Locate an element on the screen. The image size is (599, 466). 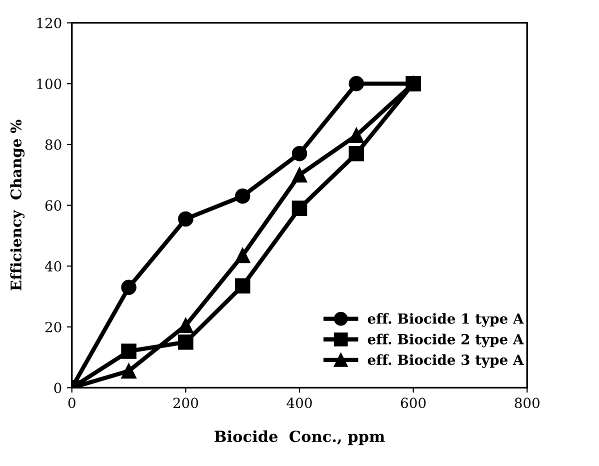
y-tick-label: 120 is located at coordinates (49, 23).